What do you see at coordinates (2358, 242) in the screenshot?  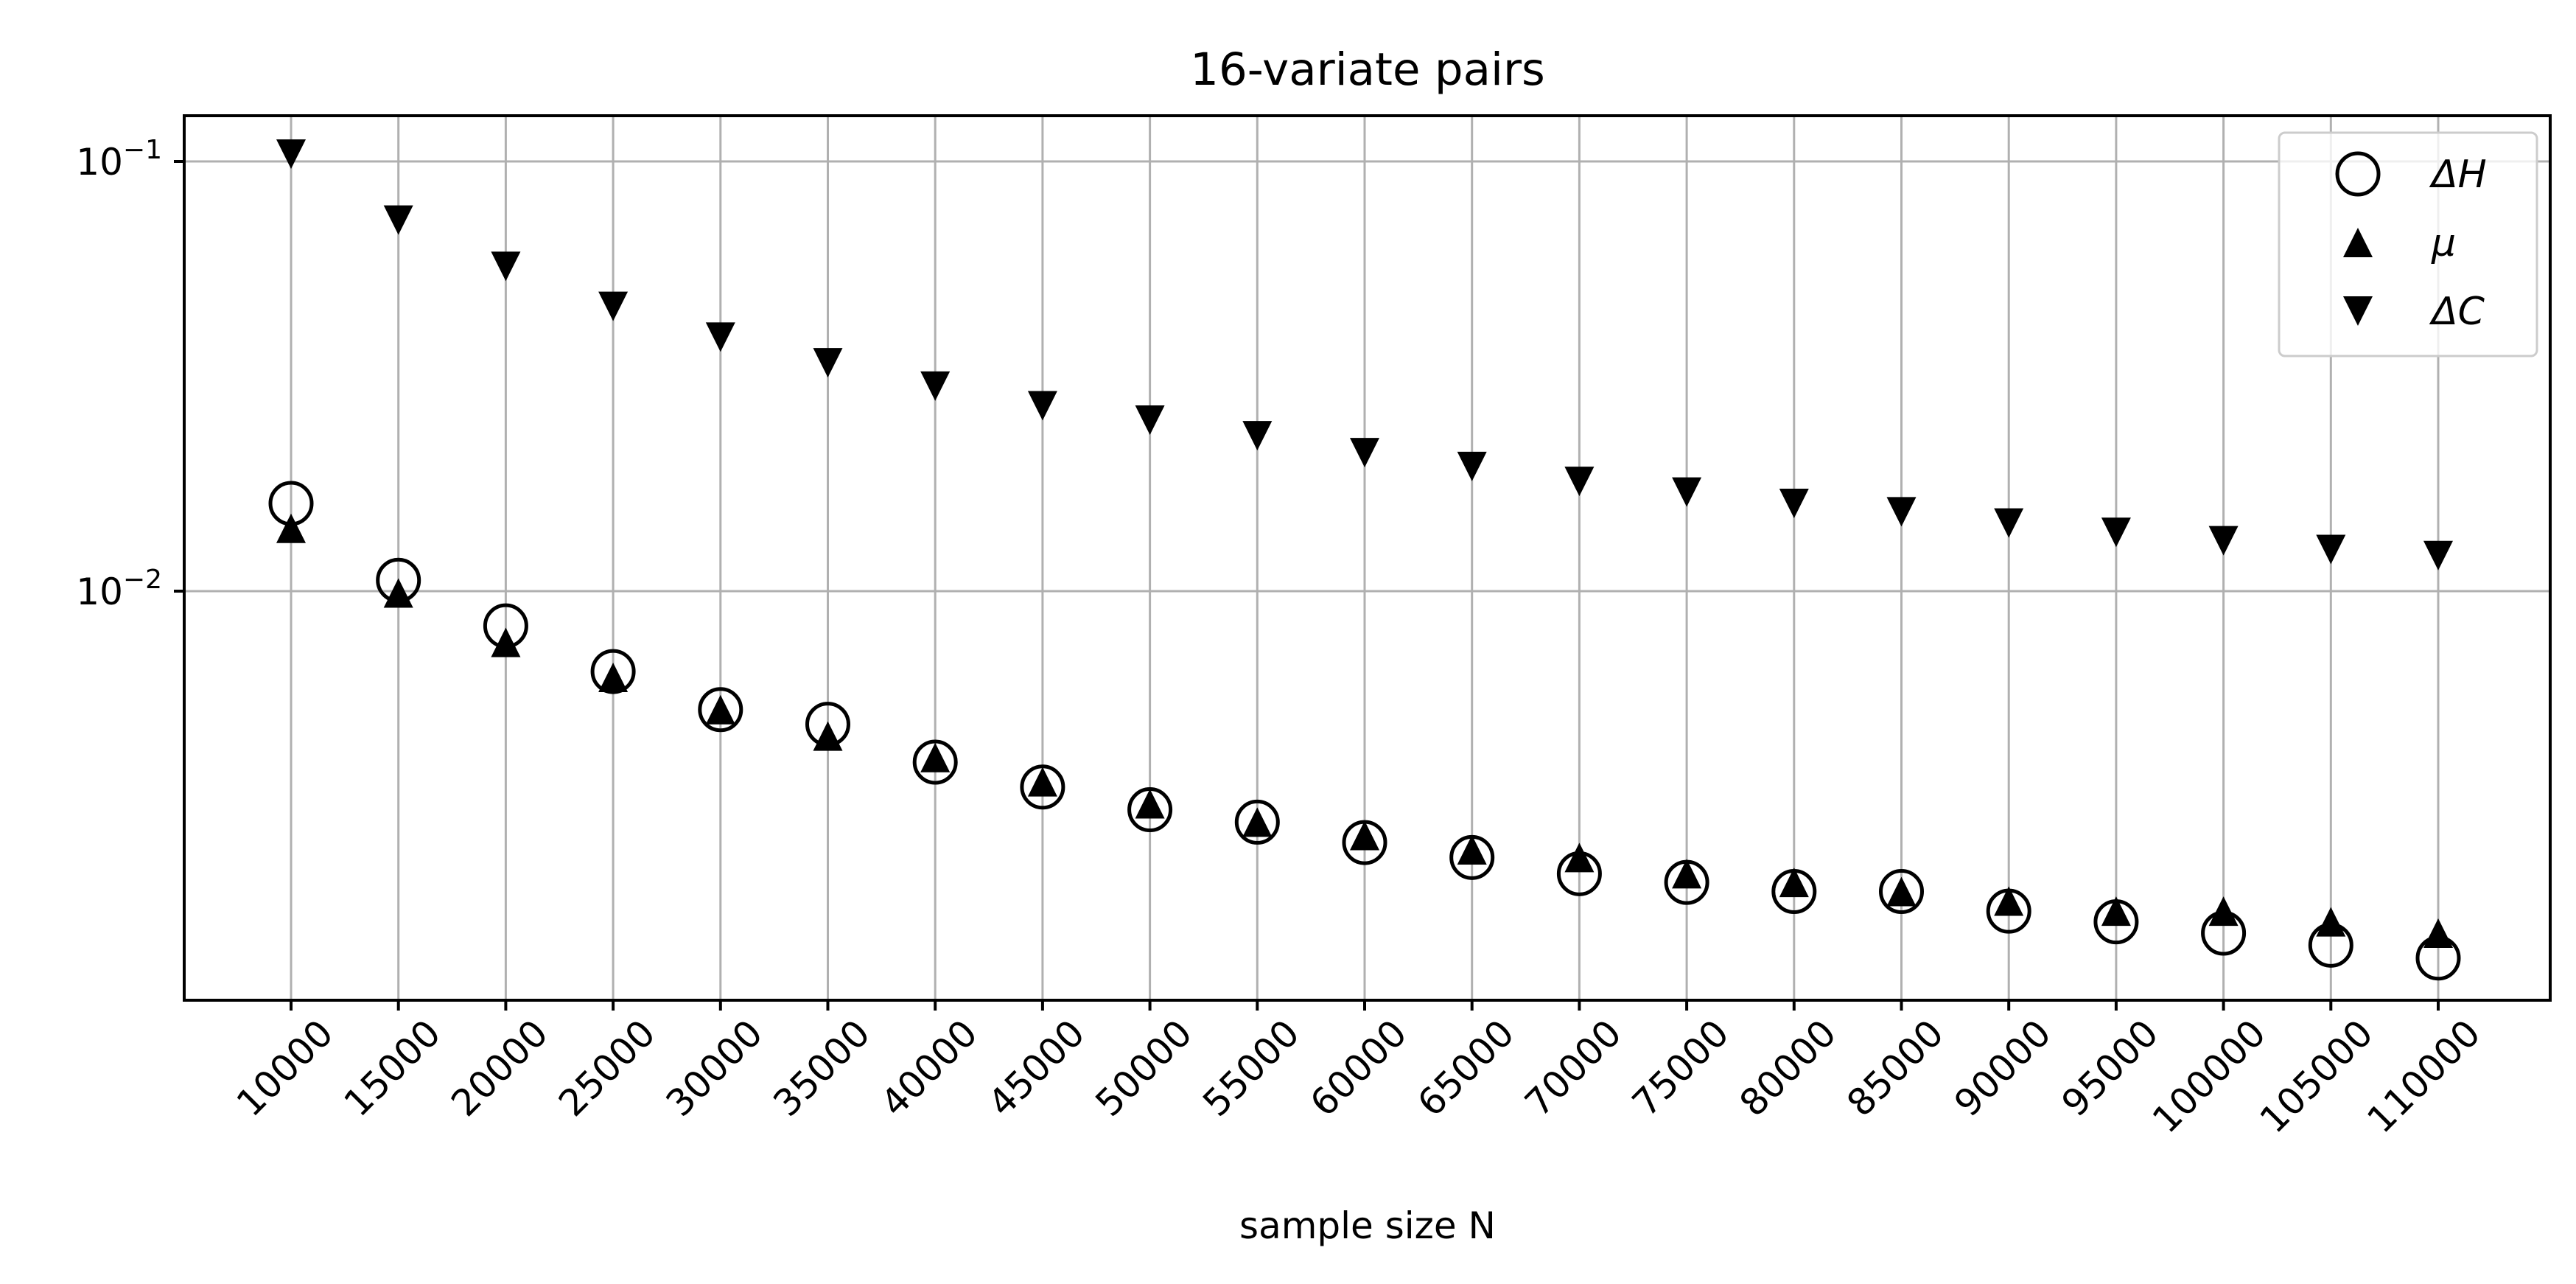 I see `legend-marker-triangle-up` at bounding box center [2358, 242].